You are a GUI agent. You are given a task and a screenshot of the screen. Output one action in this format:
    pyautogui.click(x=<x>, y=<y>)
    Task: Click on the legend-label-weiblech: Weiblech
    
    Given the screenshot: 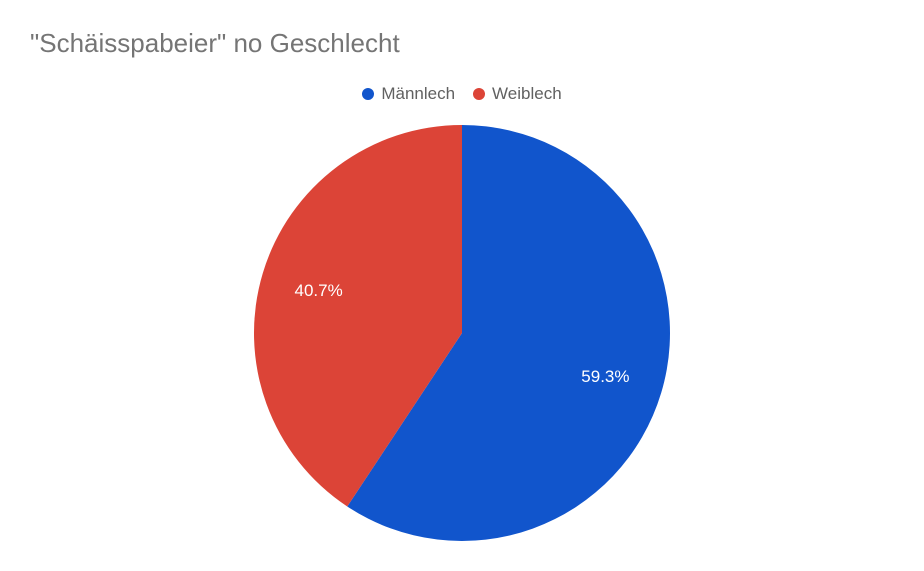 What is the action you would take?
    pyautogui.click(x=527, y=93)
    